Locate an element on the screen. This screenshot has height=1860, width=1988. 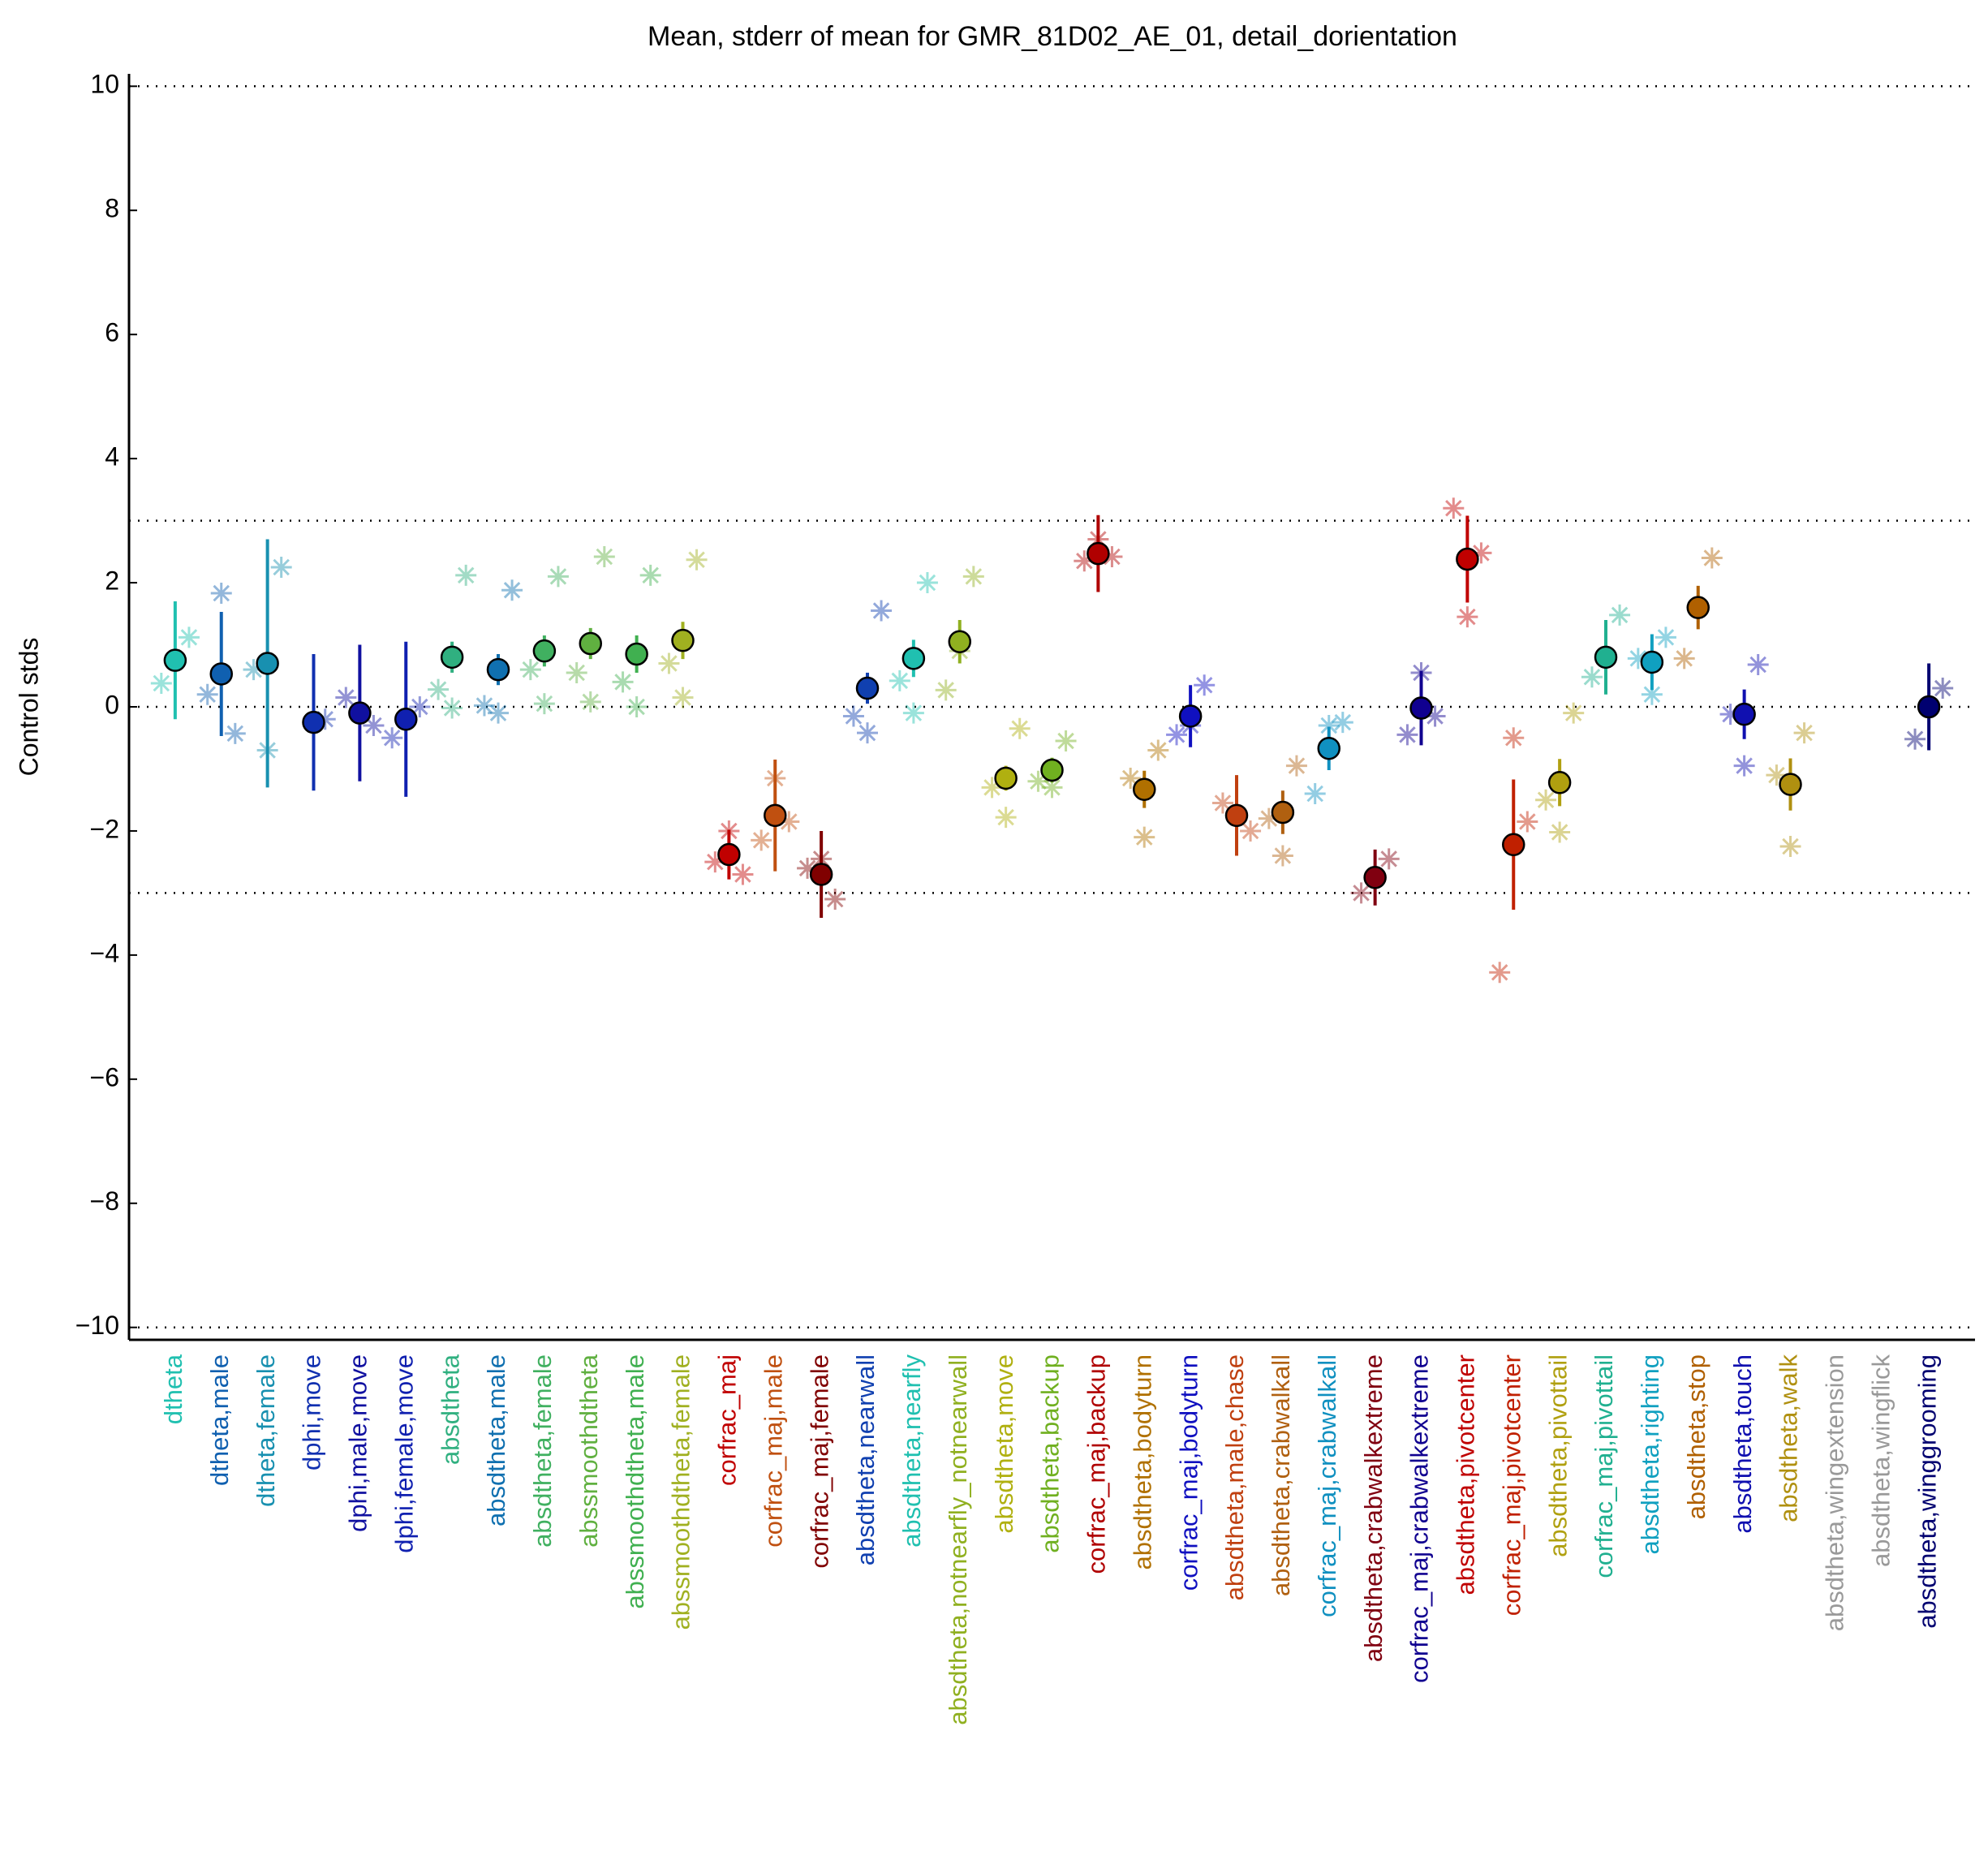
y-tick-label: −6 is located at coordinates (104, 1076).